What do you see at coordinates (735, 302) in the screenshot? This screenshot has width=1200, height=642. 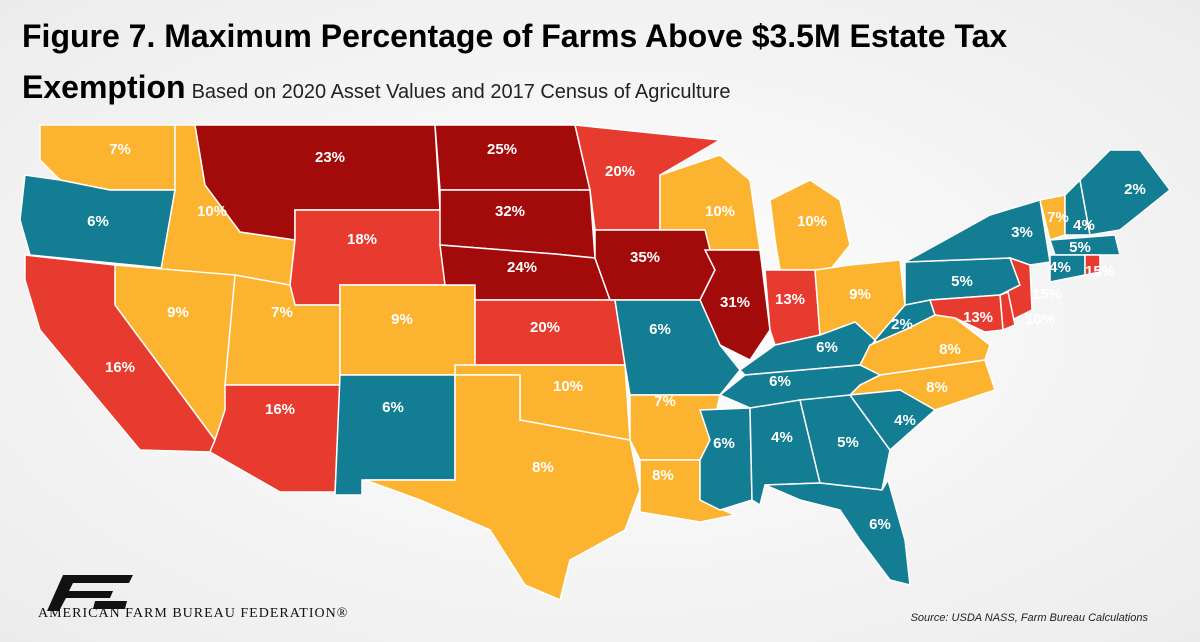 I see `value-label: 31%` at bounding box center [735, 302].